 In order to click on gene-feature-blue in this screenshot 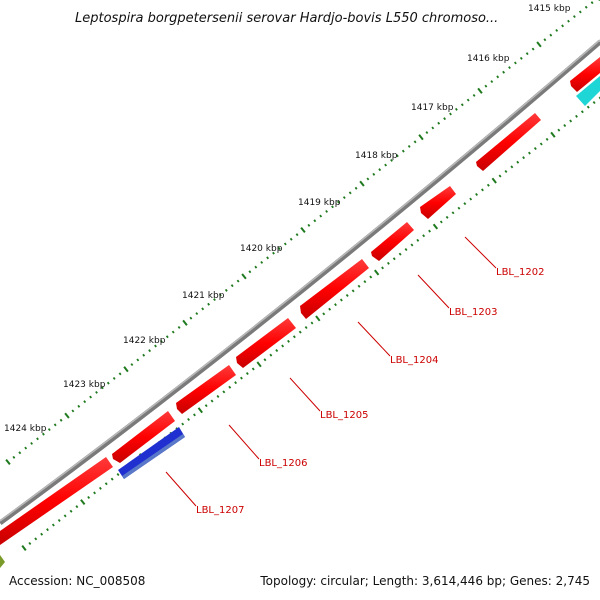, I will do `click(151, 453)`.